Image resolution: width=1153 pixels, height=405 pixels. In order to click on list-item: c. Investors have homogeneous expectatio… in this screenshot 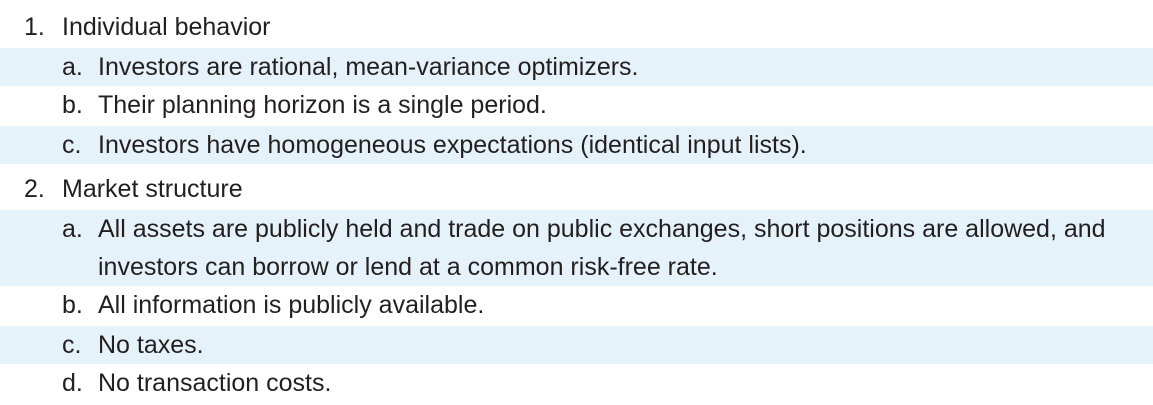, I will do `click(576, 145)`.